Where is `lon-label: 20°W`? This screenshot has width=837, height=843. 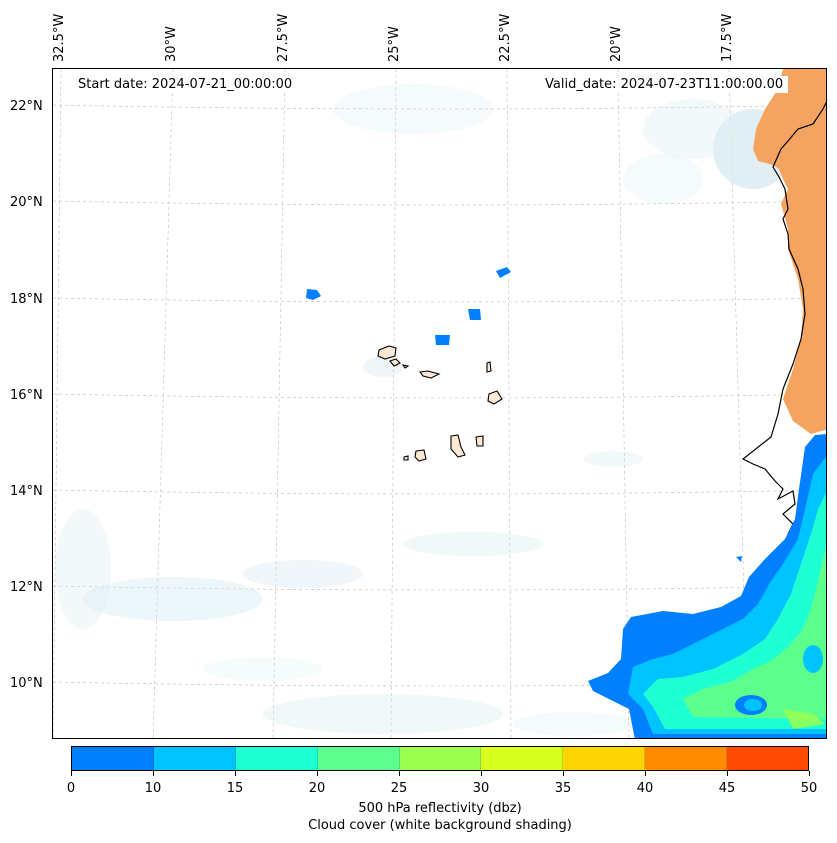
lon-label: 20°W is located at coordinates (616, 44).